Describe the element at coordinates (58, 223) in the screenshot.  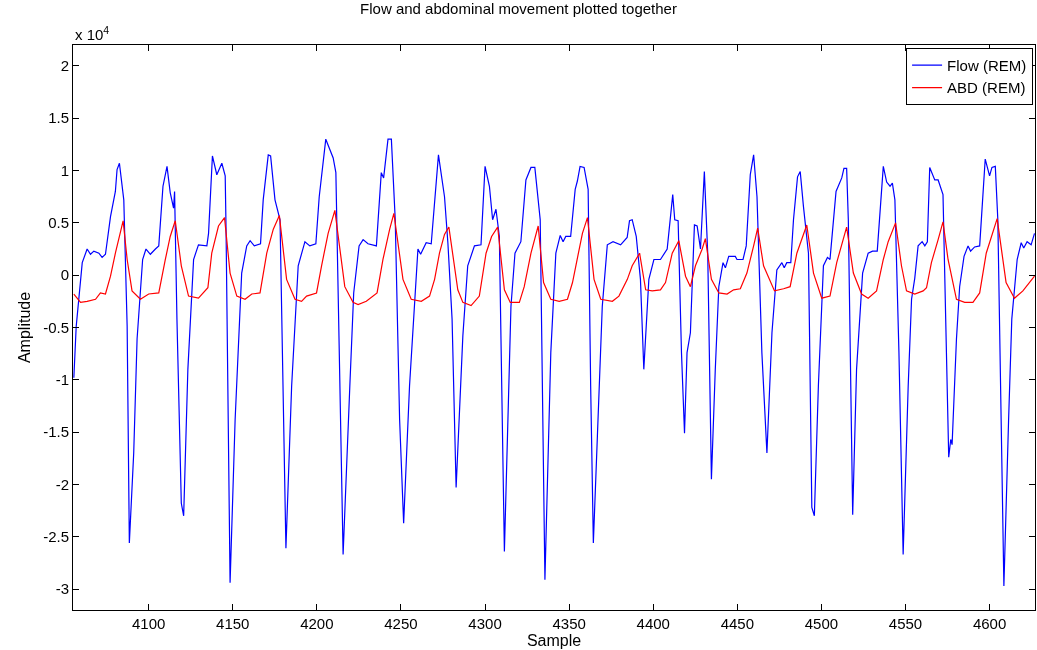
I see `y-tick-label: 0.5` at that location.